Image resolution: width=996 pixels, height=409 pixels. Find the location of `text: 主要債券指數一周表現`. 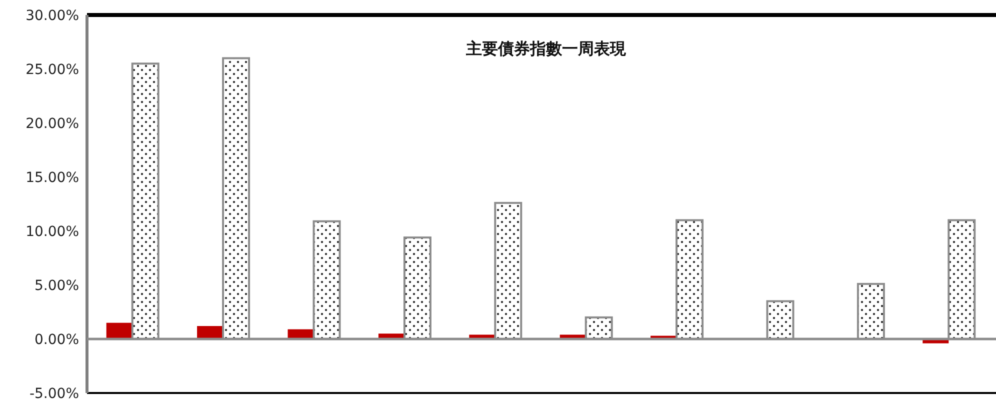

text: 主要債券指數一周表現 is located at coordinates (546, 48).